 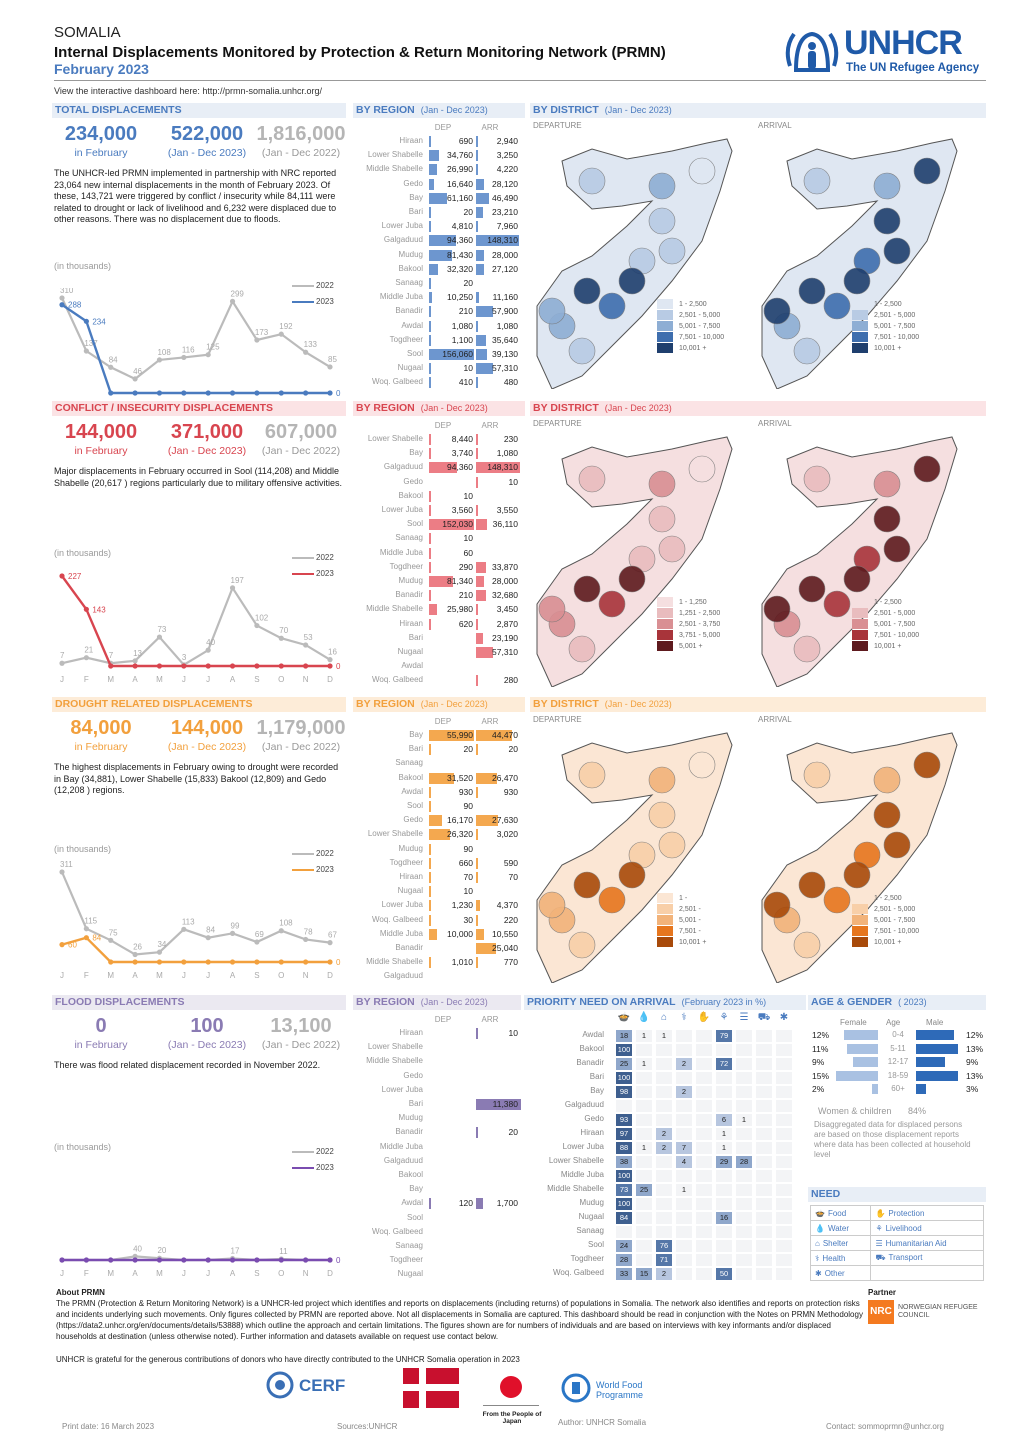 I want to click on region-row: Banadir 25,040, so click(x=440, y=949).